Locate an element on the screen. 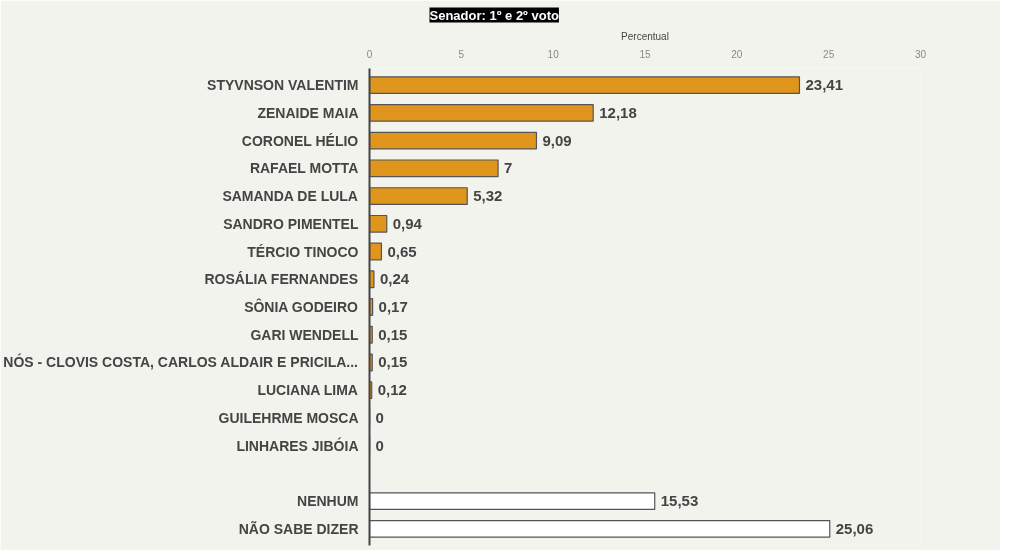  data-label: 5,32 is located at coordinates (488, 196).